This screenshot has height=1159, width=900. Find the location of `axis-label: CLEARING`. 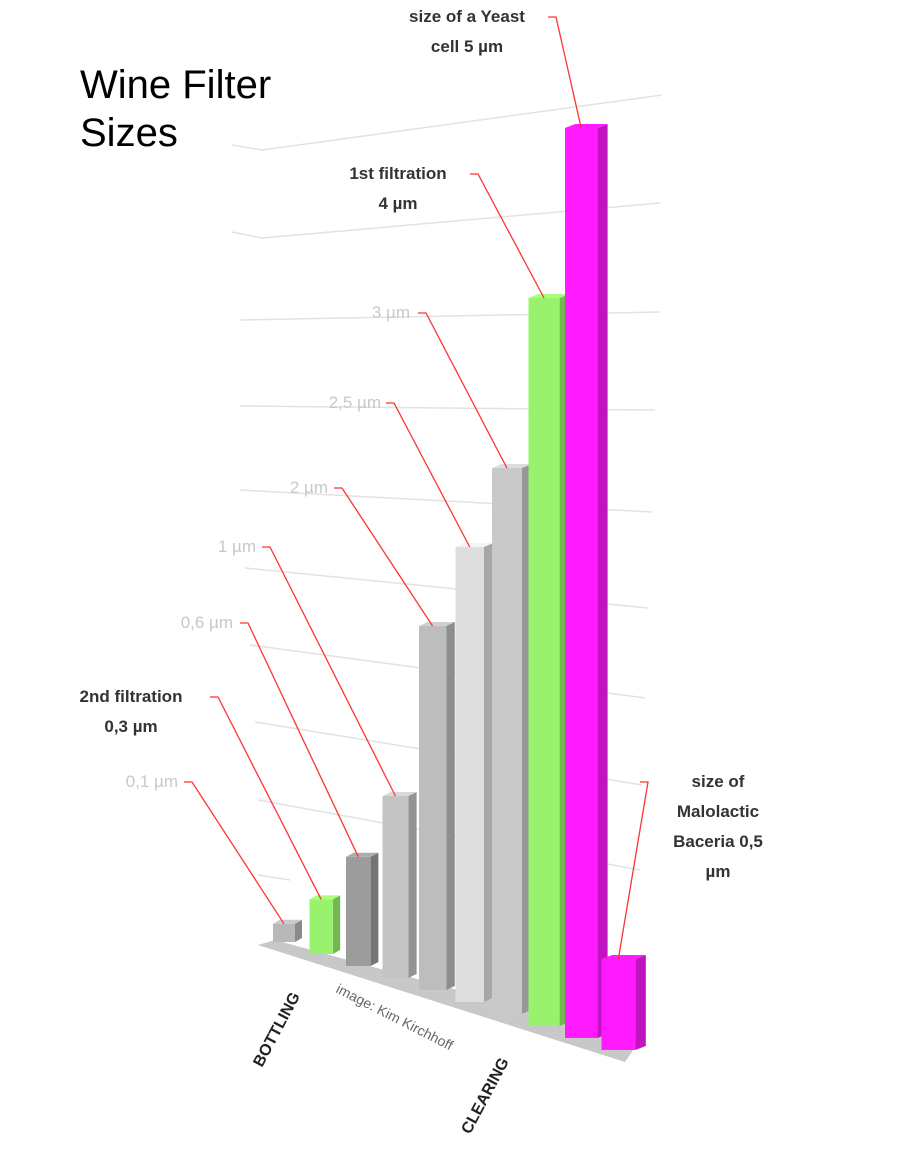

axis-label: CLEARING is located at coordinates (486, 1096).